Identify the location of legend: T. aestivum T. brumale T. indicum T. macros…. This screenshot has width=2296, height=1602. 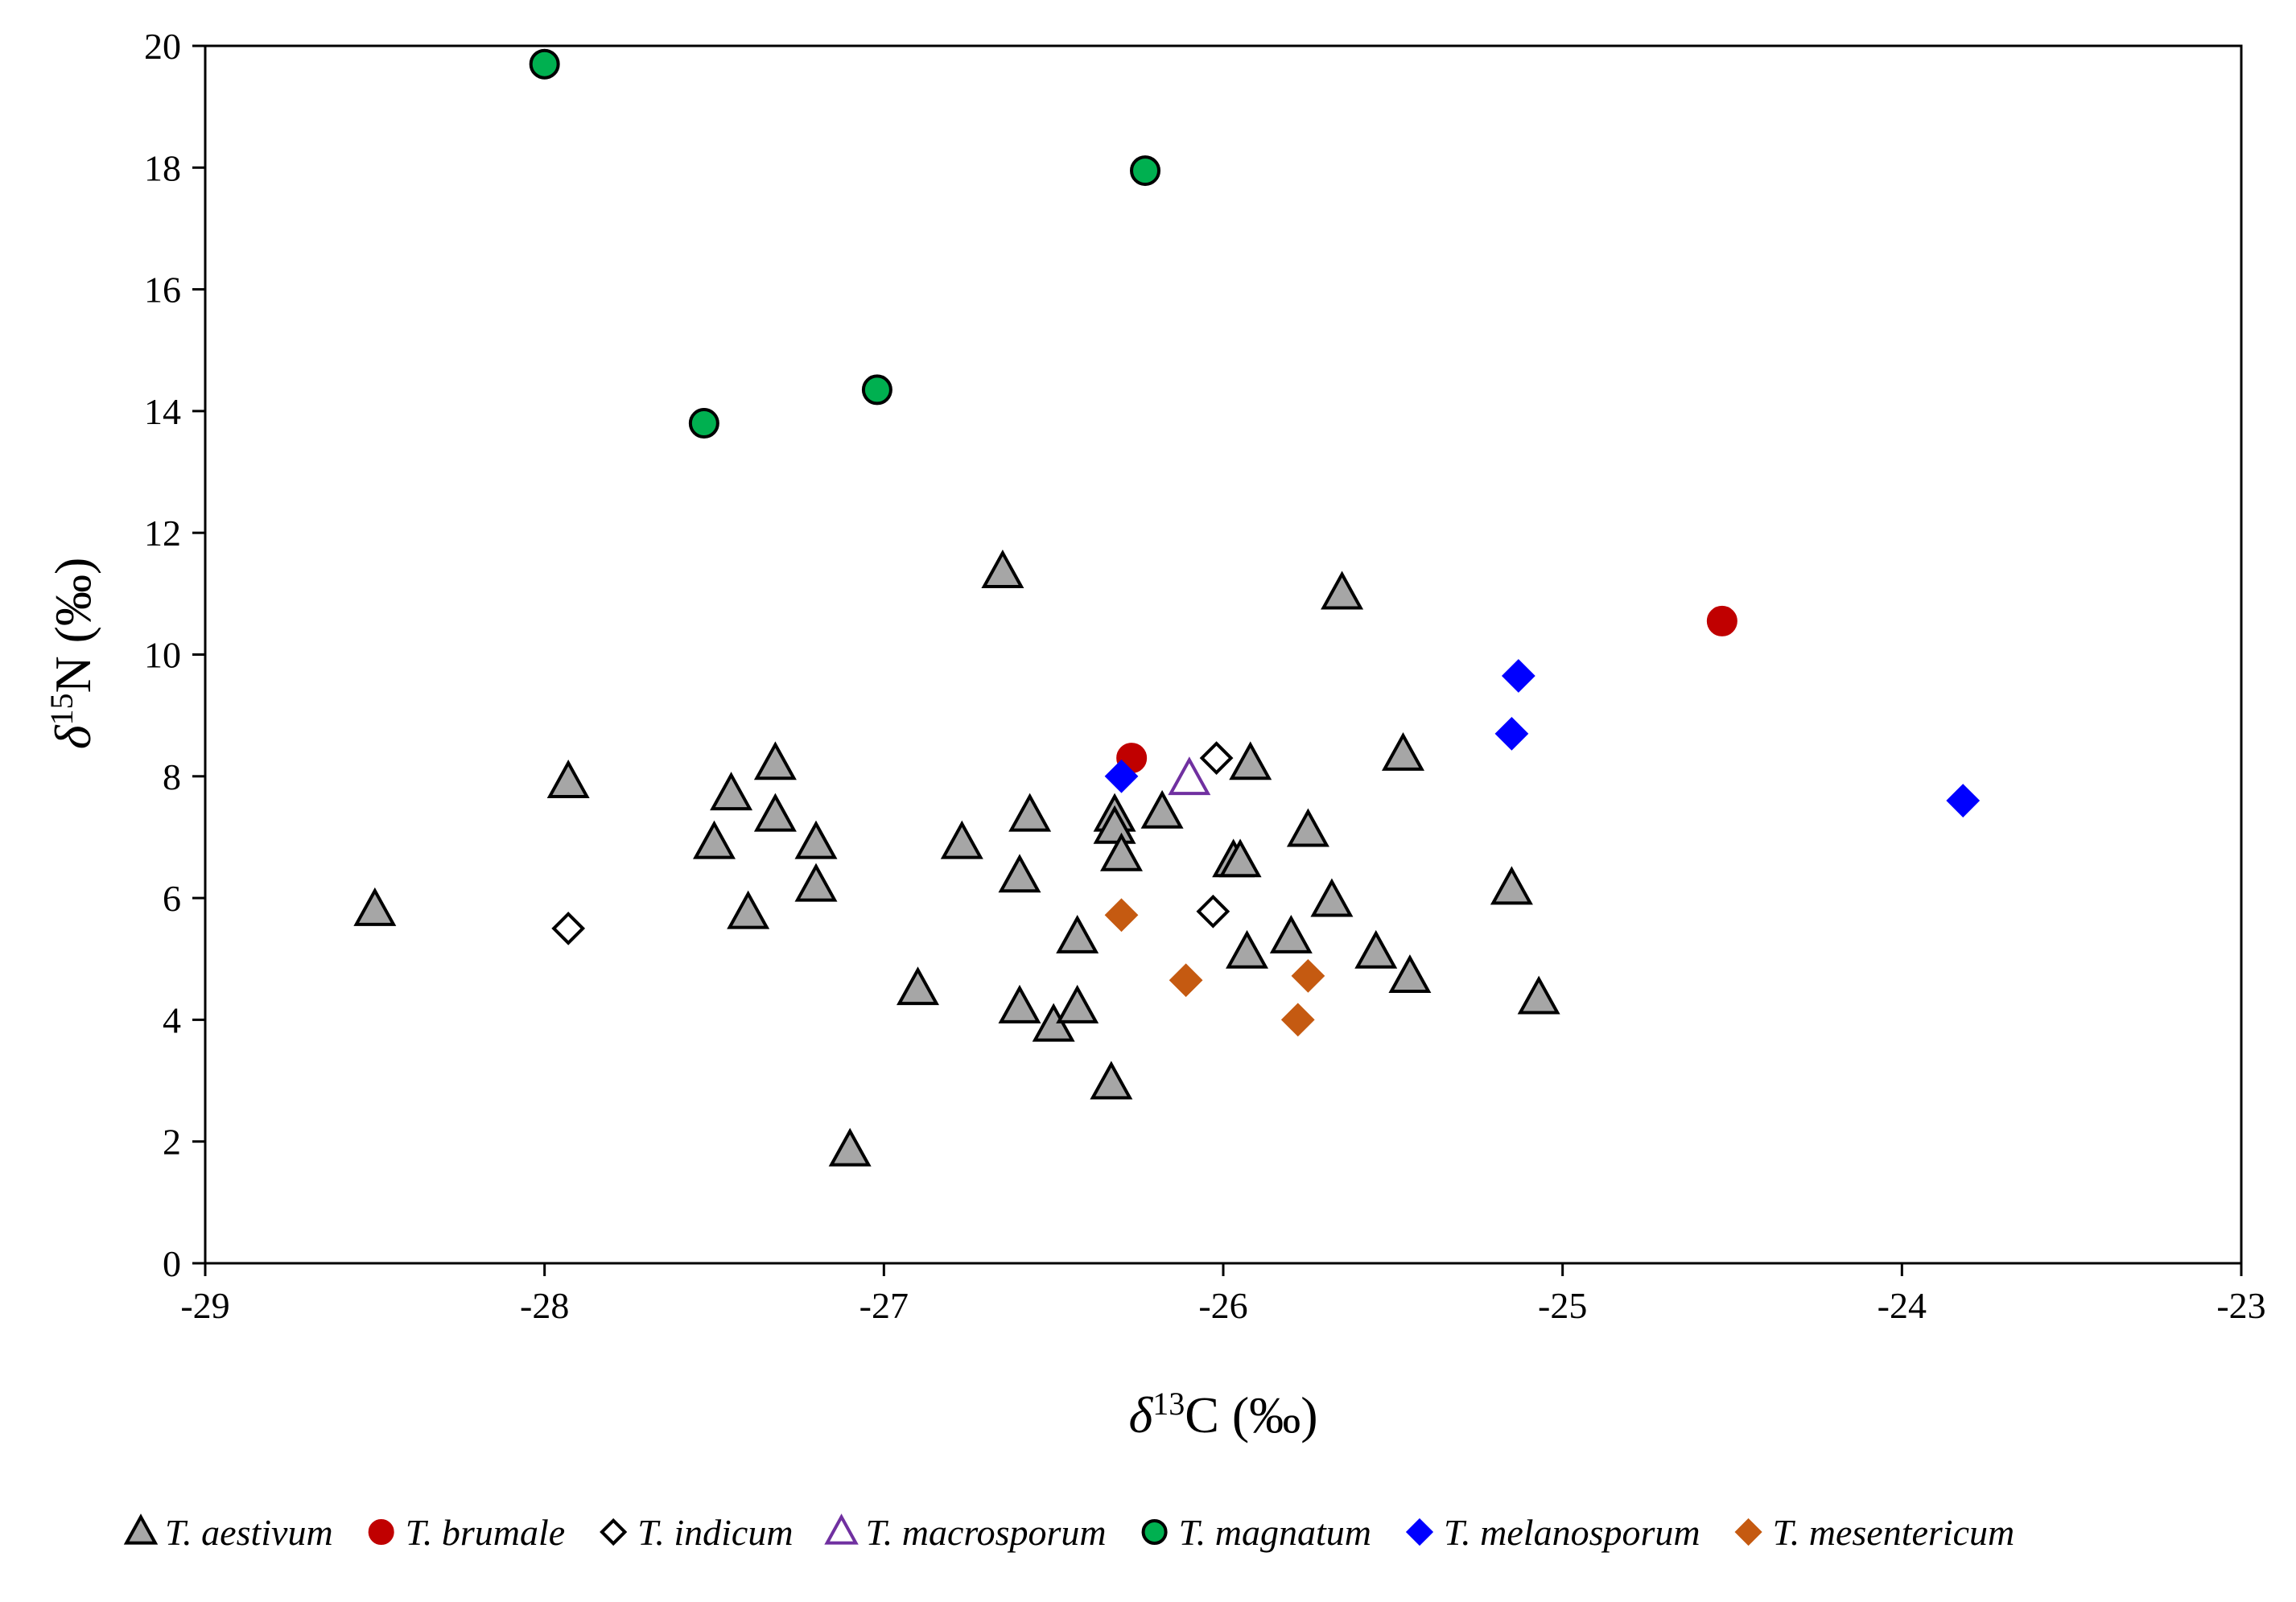
(1069, 1532).